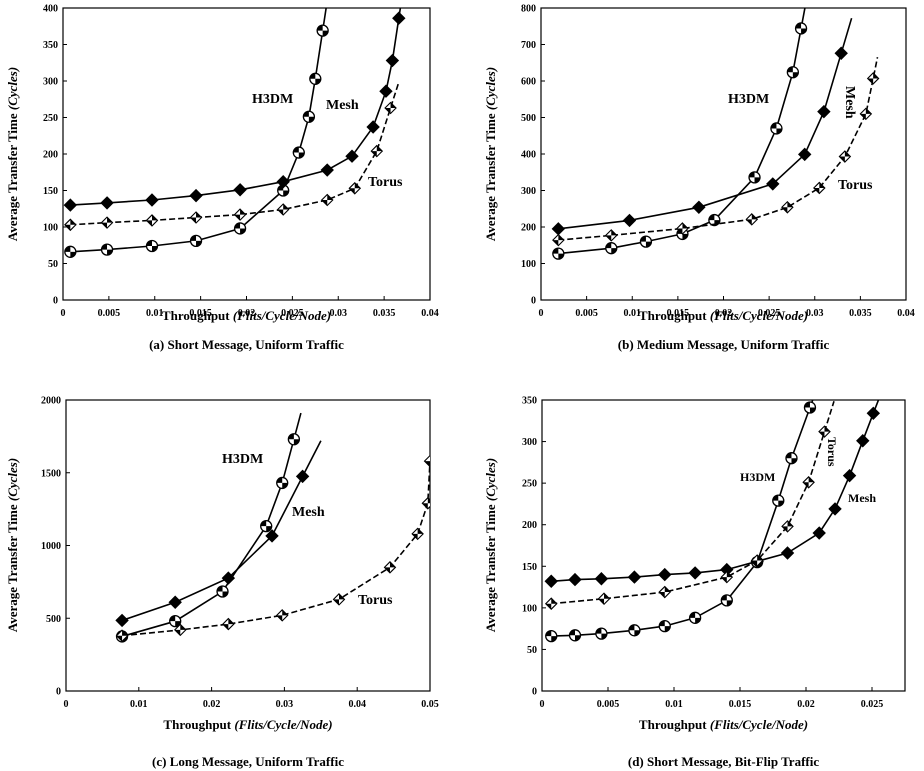  Describe the element at coordinates (724, 344) in the screenshot. I see `chart-caption: (b) Medium Message, Uniform Traffic` at that location.